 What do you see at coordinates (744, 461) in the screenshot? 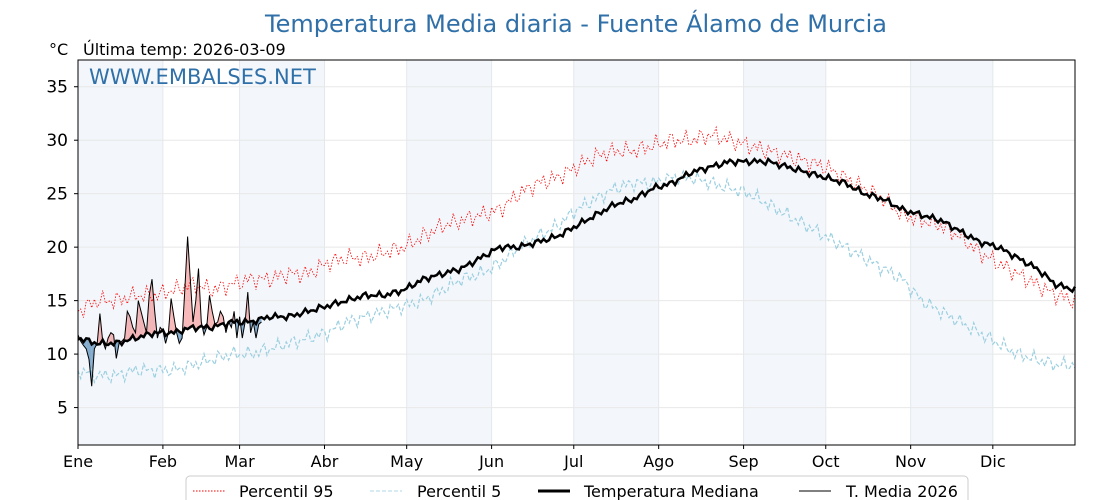
I see `x-tick-label: Sep` at bounding box center [744, 461].